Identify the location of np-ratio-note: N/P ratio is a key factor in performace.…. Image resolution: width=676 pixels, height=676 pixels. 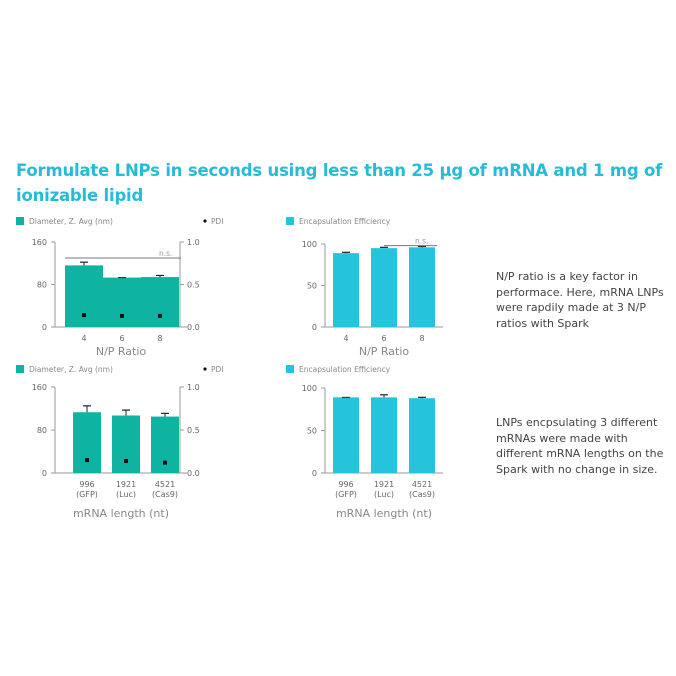
(580, 300).